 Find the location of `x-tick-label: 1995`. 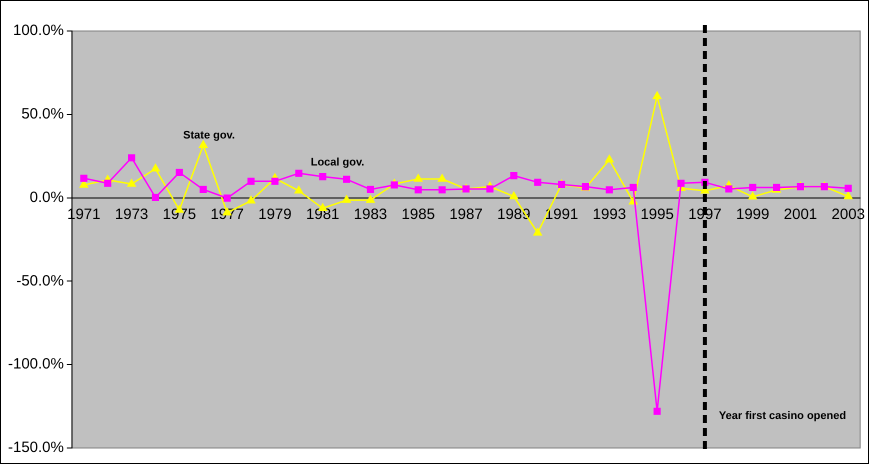

x-tick-label: 1995 is located at coordinates (657, 214).